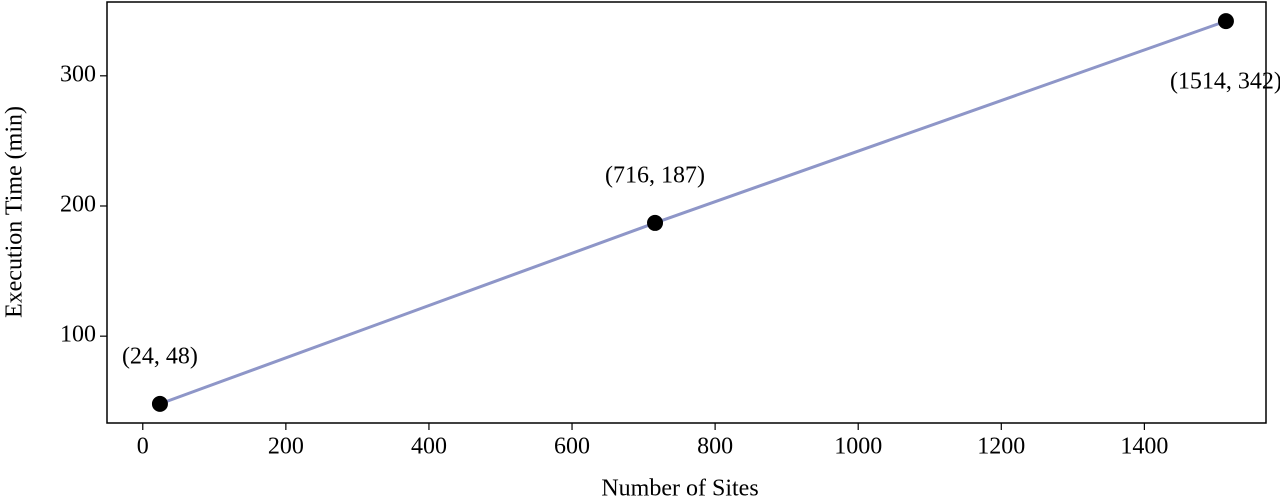  I want to click on x-tick-label: 1200, so click(1001, 447).